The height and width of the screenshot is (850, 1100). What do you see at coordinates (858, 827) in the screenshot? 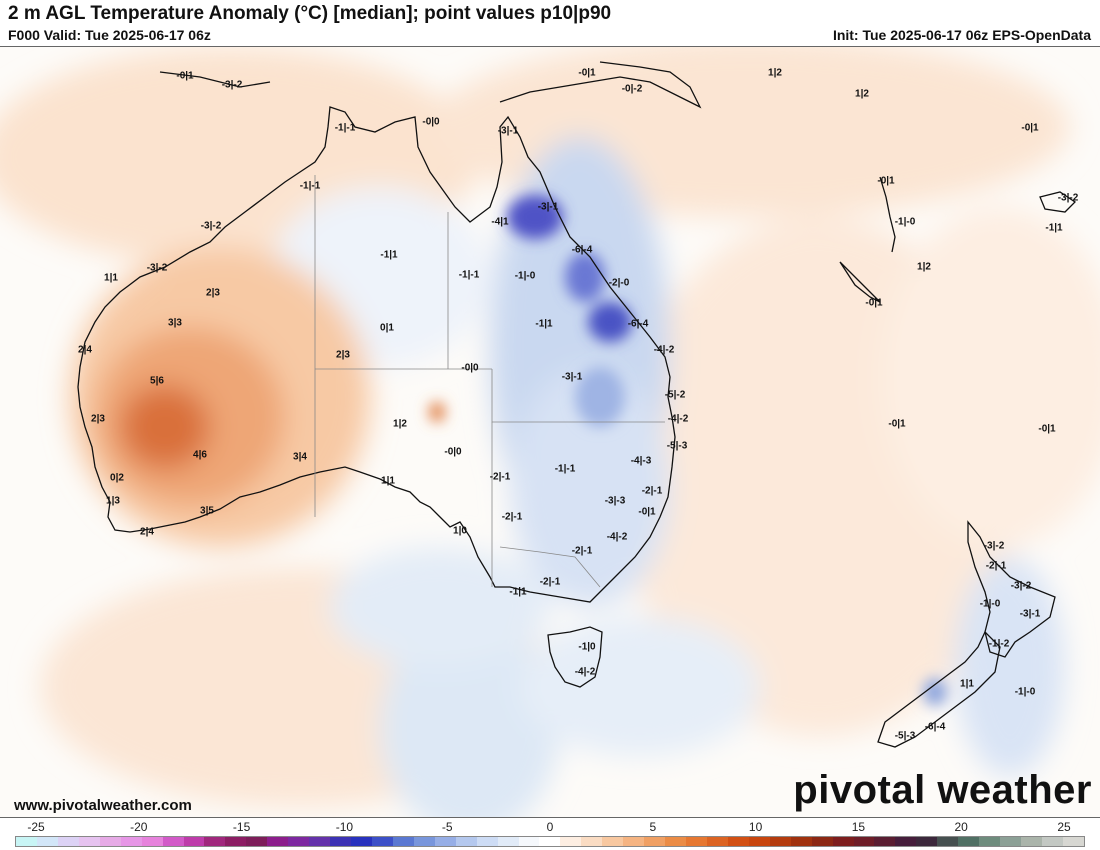
I see `colorbar-tick-label: 15` at bounding box center [858, 827].